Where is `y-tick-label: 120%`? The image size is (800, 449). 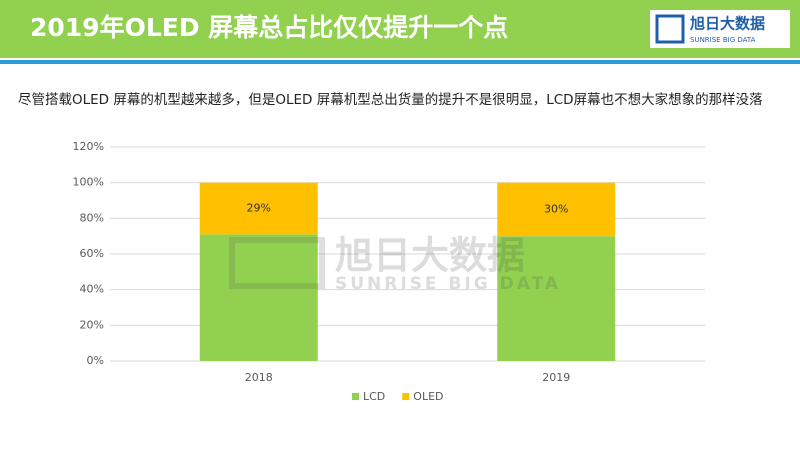
y-tick-label: 120% is located at coordinates (88, 146).